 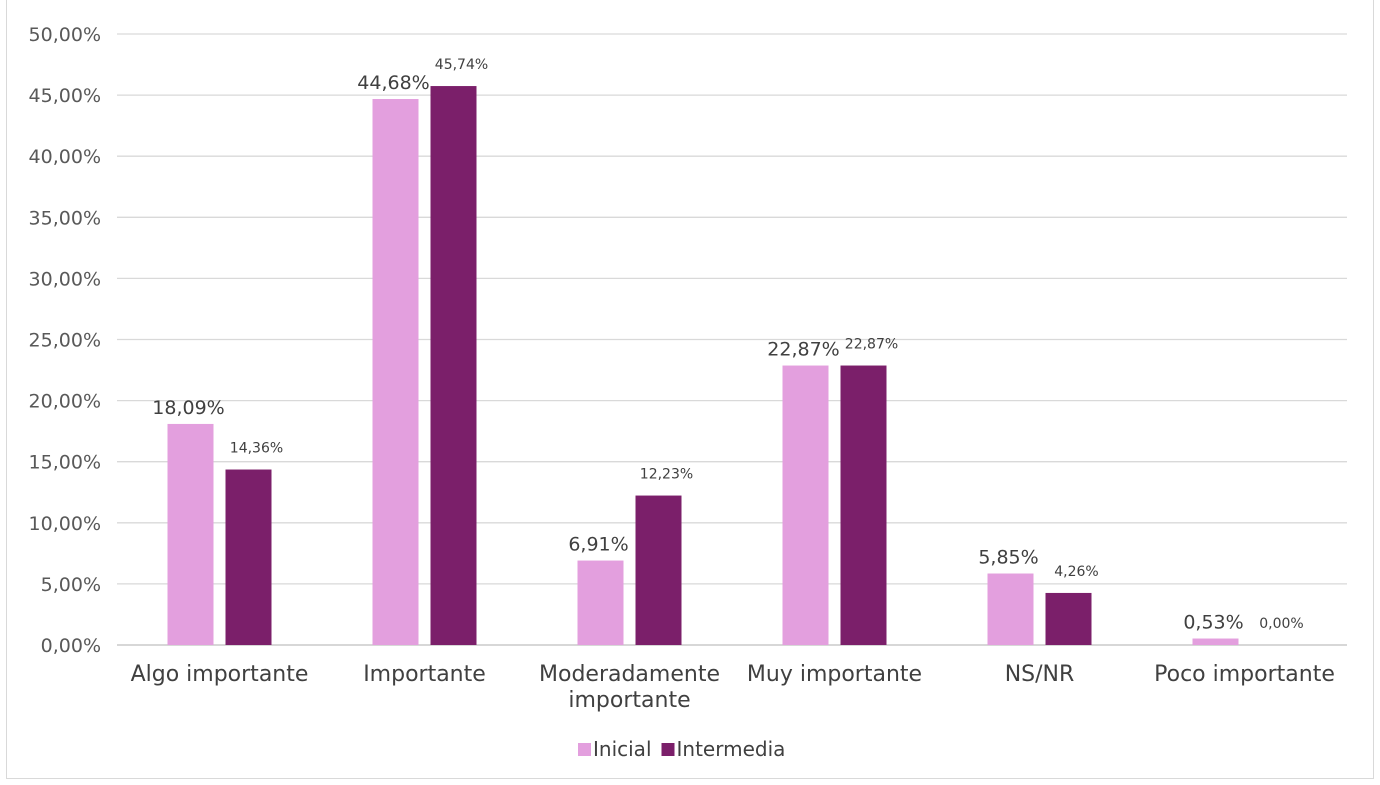 I want to click on x-tick-label: Importante, so click(x=424, y=674).